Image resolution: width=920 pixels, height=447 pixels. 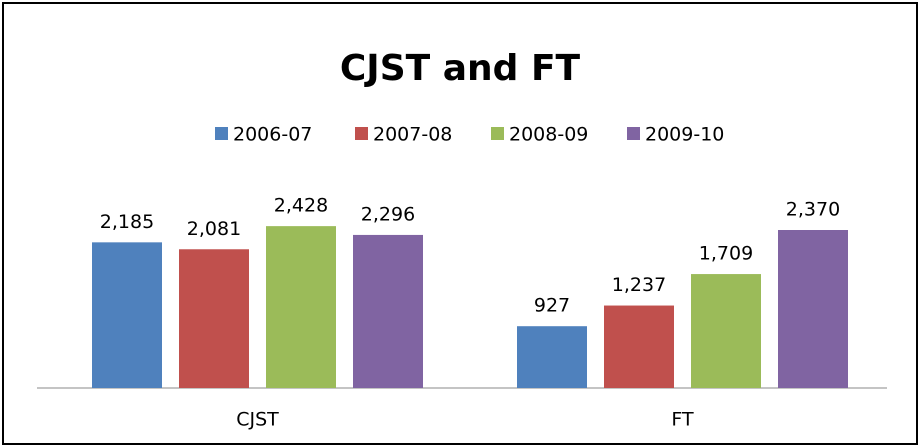 I want to click on data-label: 2,428, so click(x=301, y=206).